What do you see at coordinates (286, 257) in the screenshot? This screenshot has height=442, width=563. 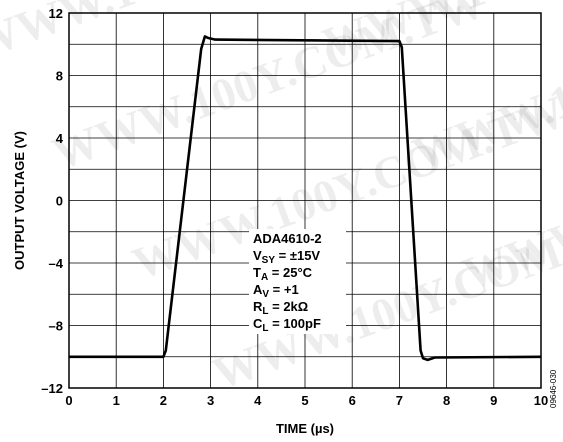 I see `annotation-line-2: VSY = ±15V` at bounding box center [286, 257].